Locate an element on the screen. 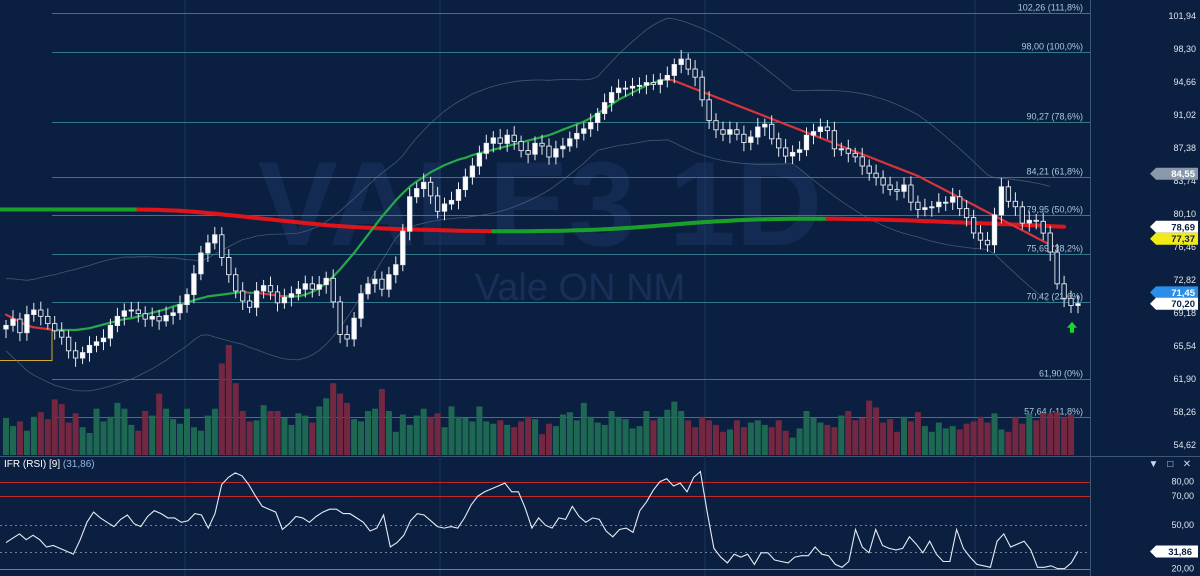 Image resolution: width=1200 pixels, height=576 pixels. close-icon: ✕ is located at coordinates (1187, 464).